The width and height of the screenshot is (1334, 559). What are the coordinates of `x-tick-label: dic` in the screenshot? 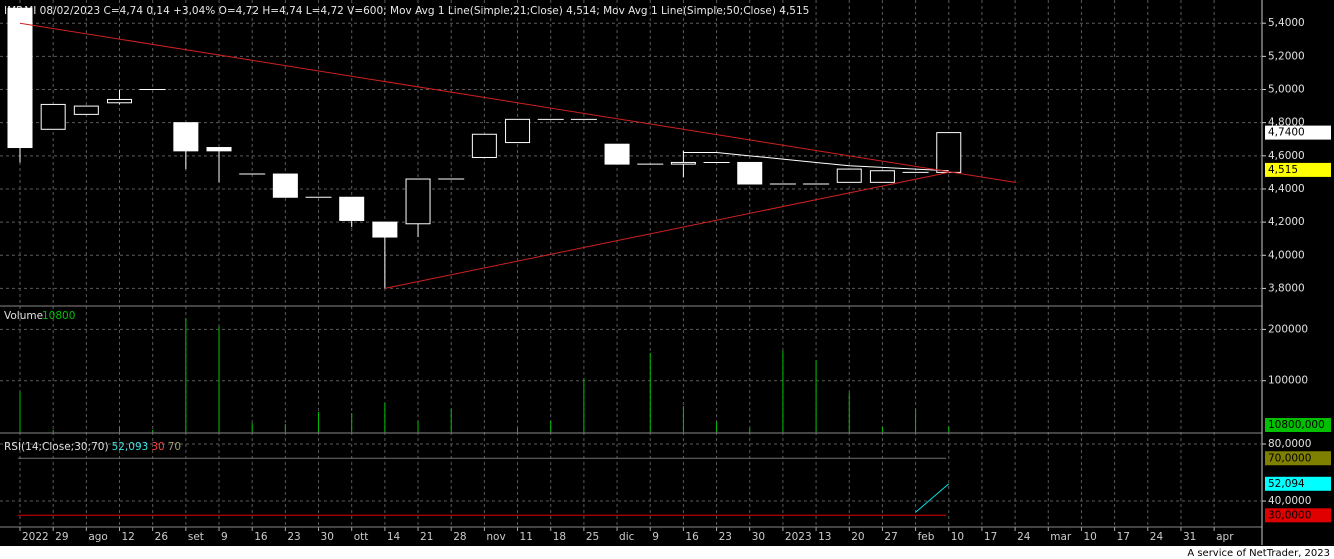 It's located at (627, 537).